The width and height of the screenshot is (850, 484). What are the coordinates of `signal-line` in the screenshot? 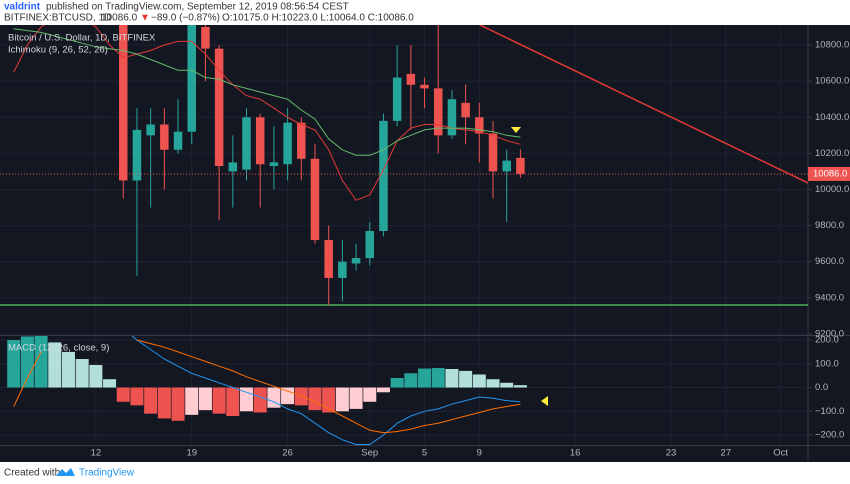 It's located at (267, 386).